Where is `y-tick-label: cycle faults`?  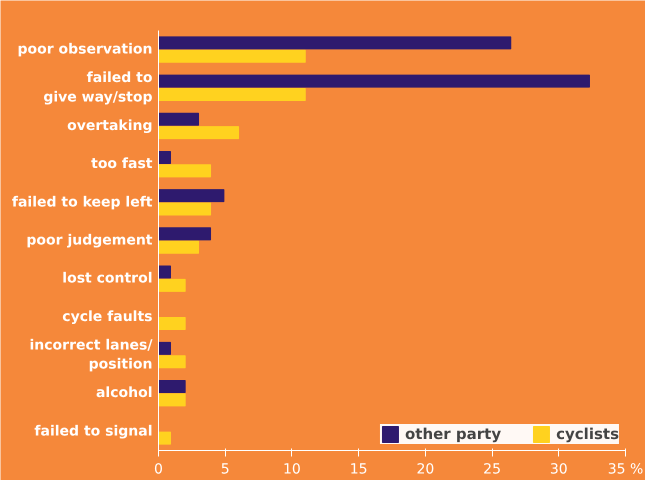
y-tick-label: cycle faults is located at coordinates (107, 316).